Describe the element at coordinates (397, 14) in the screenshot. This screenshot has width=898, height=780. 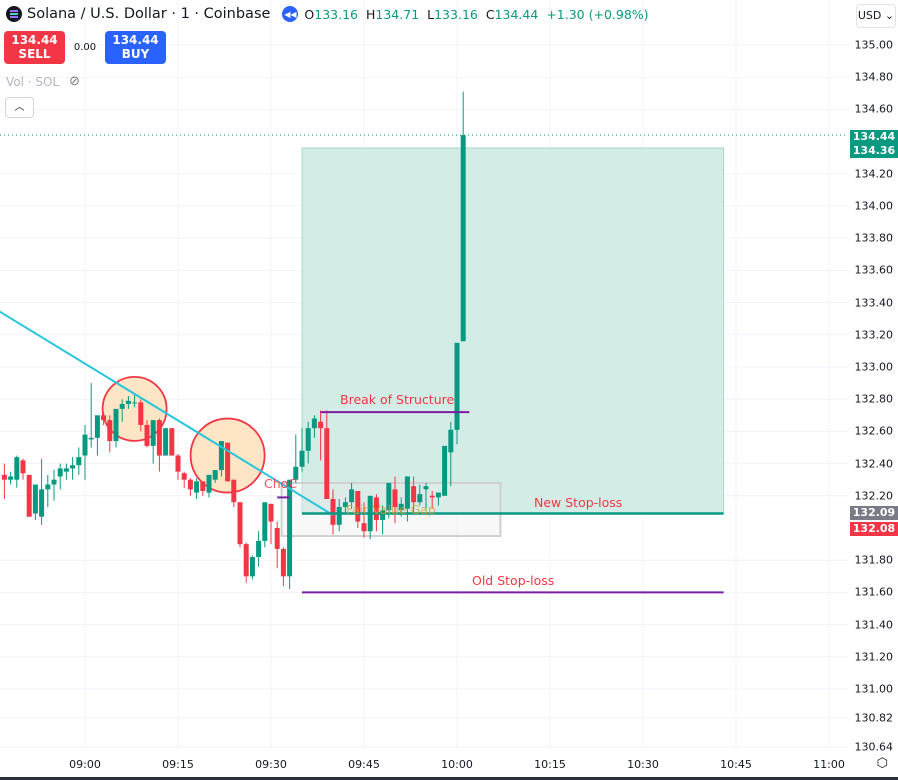
I see `high-value: 134.71` at that location.